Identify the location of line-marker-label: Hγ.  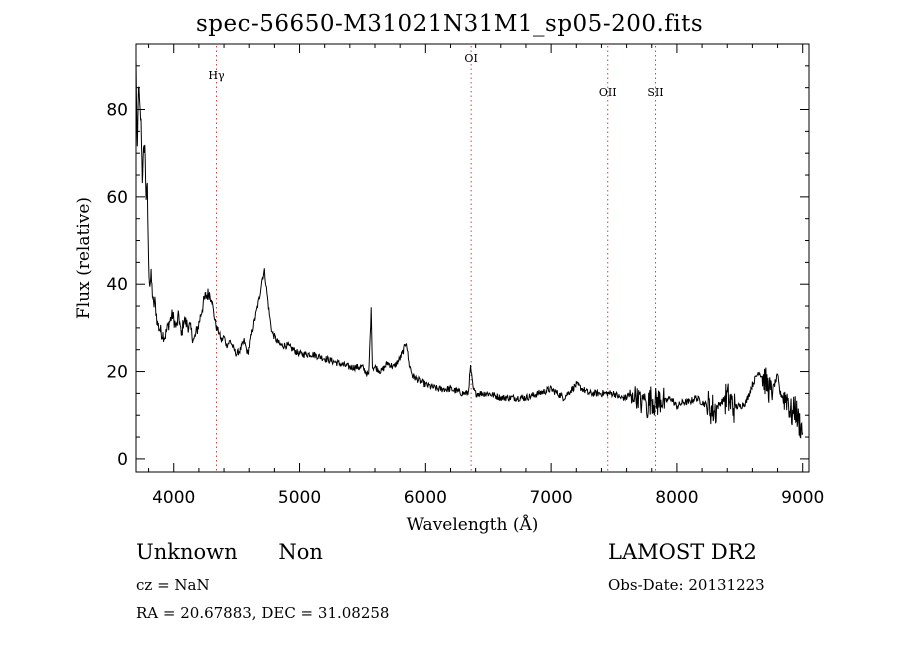
(216, 75).